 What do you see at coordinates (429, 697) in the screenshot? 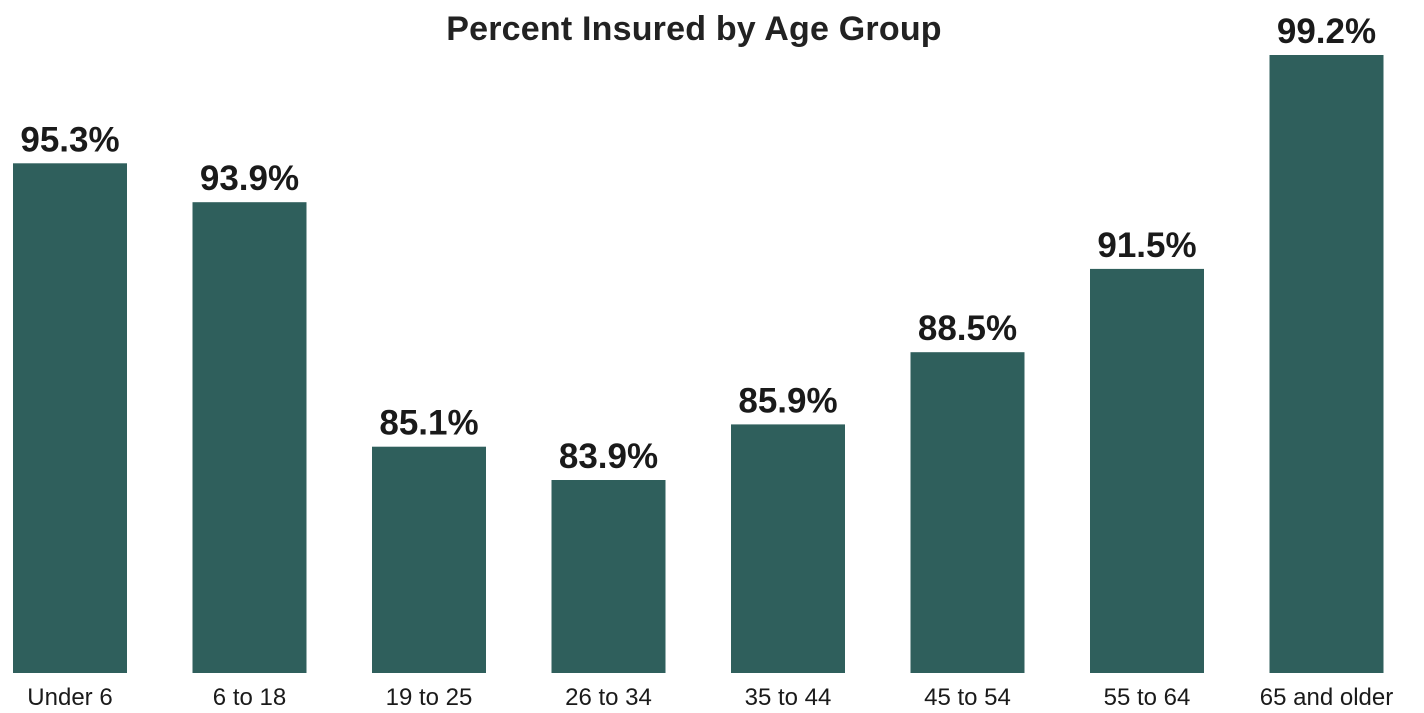
I see `category-label-2: 19 to 25` at bounding box center [429, 697].